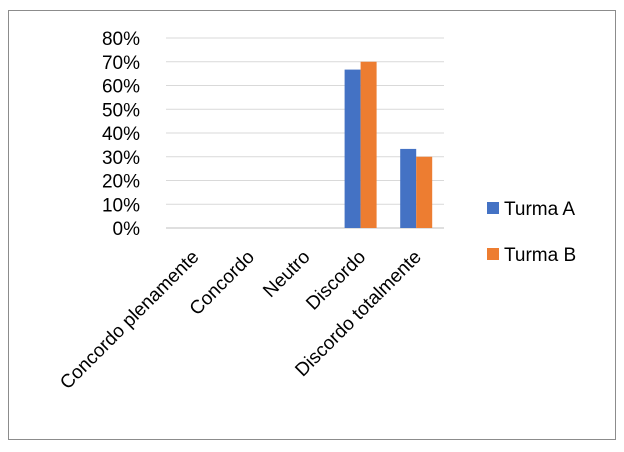  I want to click on y-tick-label: 10%, so click(121, 205).